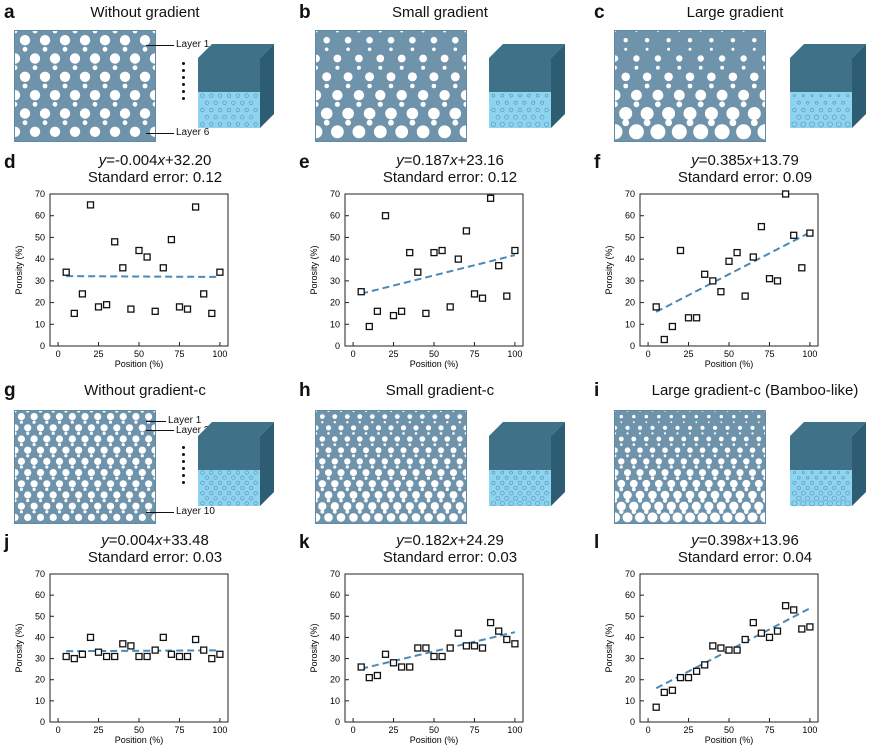  I want to click on panel-letter: f, so click(597, 162).